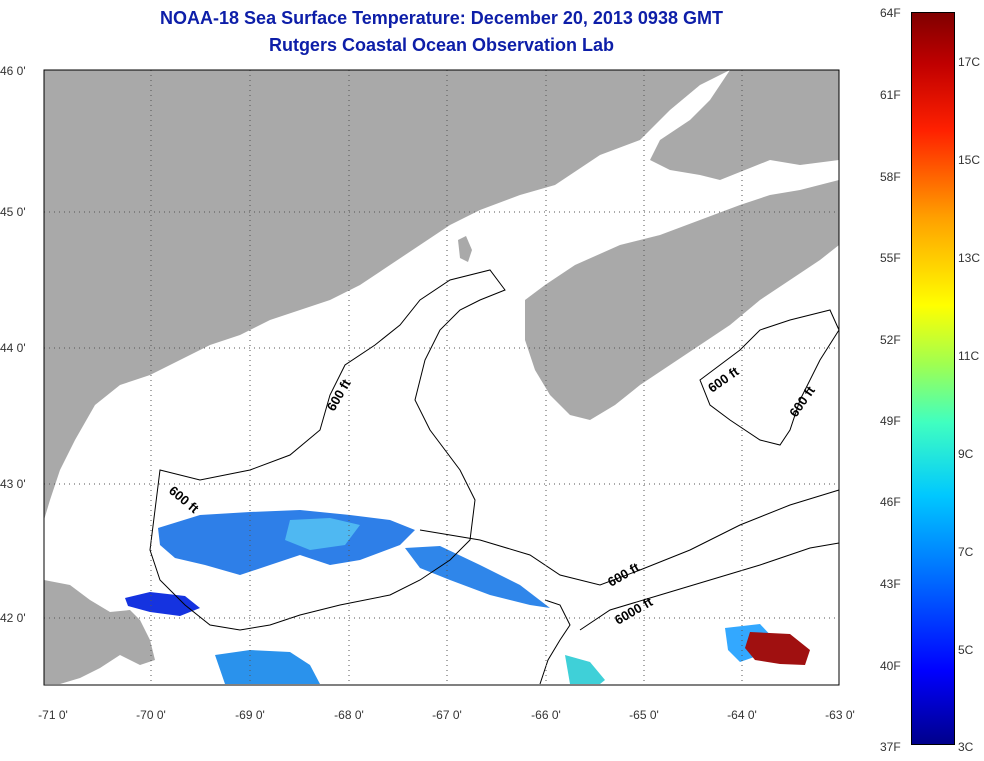 The width and height of the screenshot is (984, 761). Describe the element at coordinates (267, 667) in the screenshot. I see `sst-patch-south` at that location.